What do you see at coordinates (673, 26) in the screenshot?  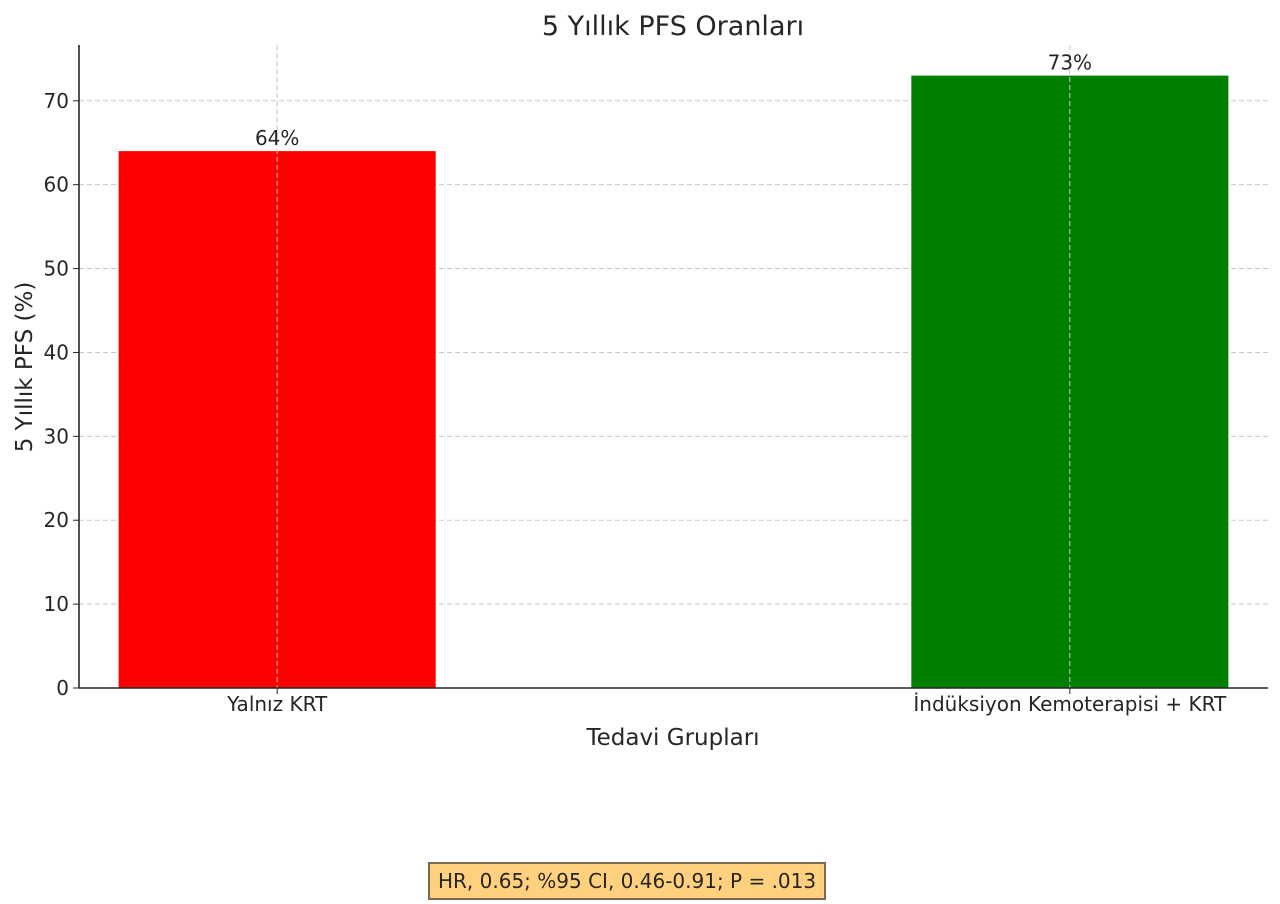 I see `chart-title: 5 Yıllık PFS Oranları` at bounding box center [673, 26].